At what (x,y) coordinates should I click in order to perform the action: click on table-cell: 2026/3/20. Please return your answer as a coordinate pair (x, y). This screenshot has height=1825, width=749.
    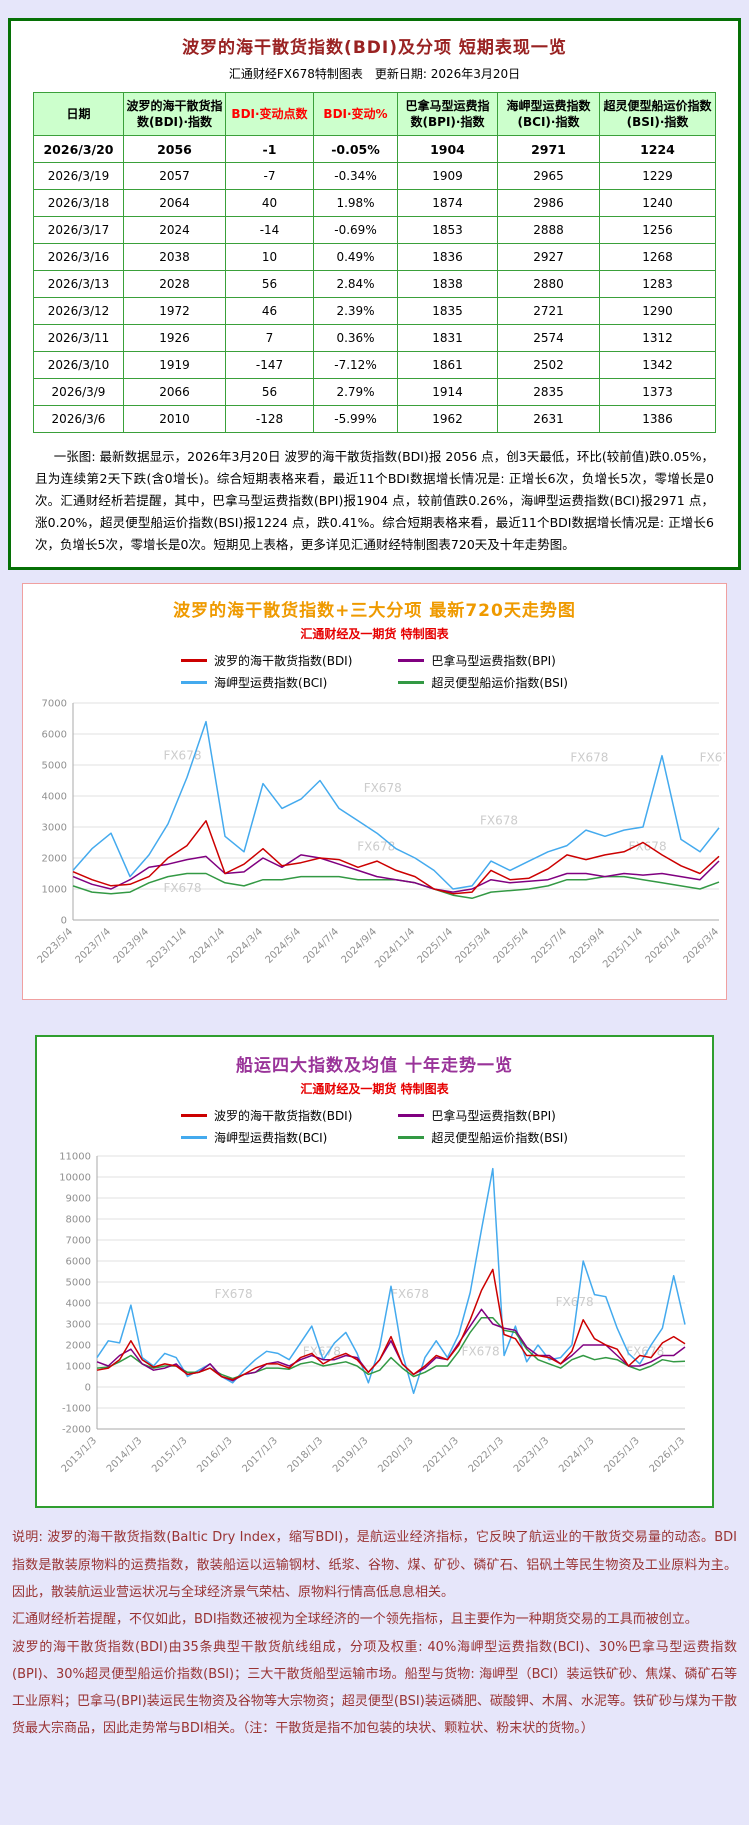
    Looking at the image, I should click on (78, 149).